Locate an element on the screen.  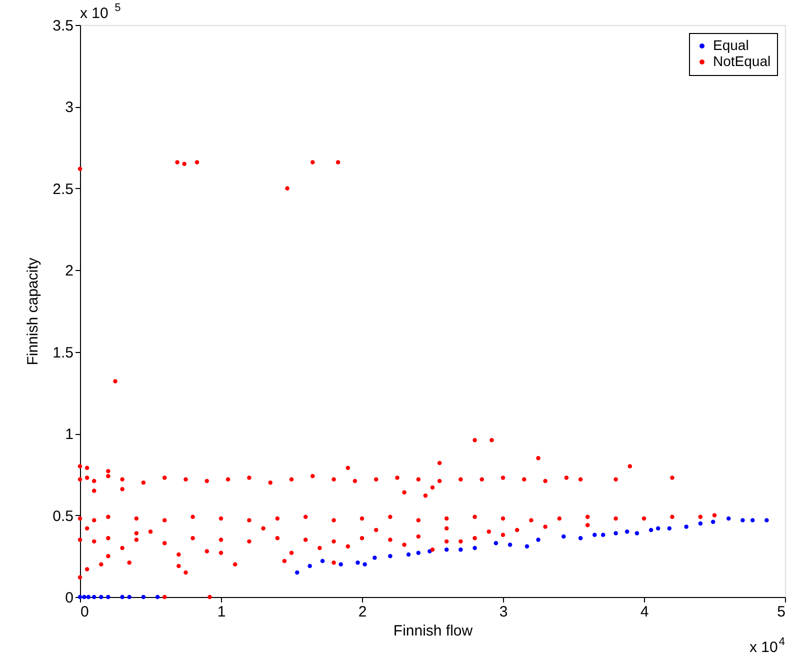
y-tick-label: 1.5 is located at coordinates (63, 353).